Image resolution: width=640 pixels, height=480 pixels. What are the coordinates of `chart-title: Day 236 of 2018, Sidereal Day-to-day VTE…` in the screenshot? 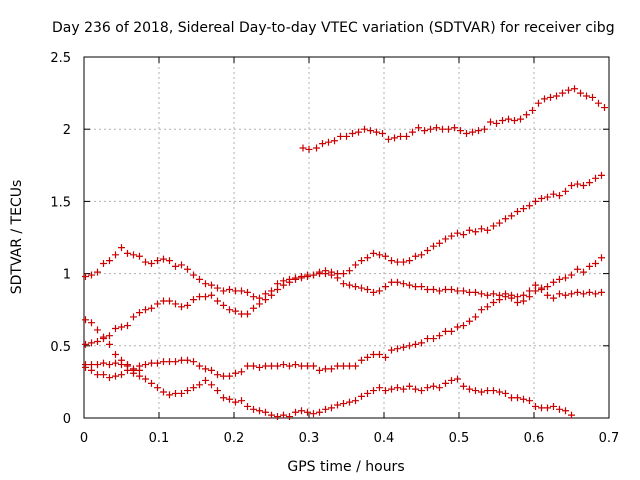 It's located at (333, 28).